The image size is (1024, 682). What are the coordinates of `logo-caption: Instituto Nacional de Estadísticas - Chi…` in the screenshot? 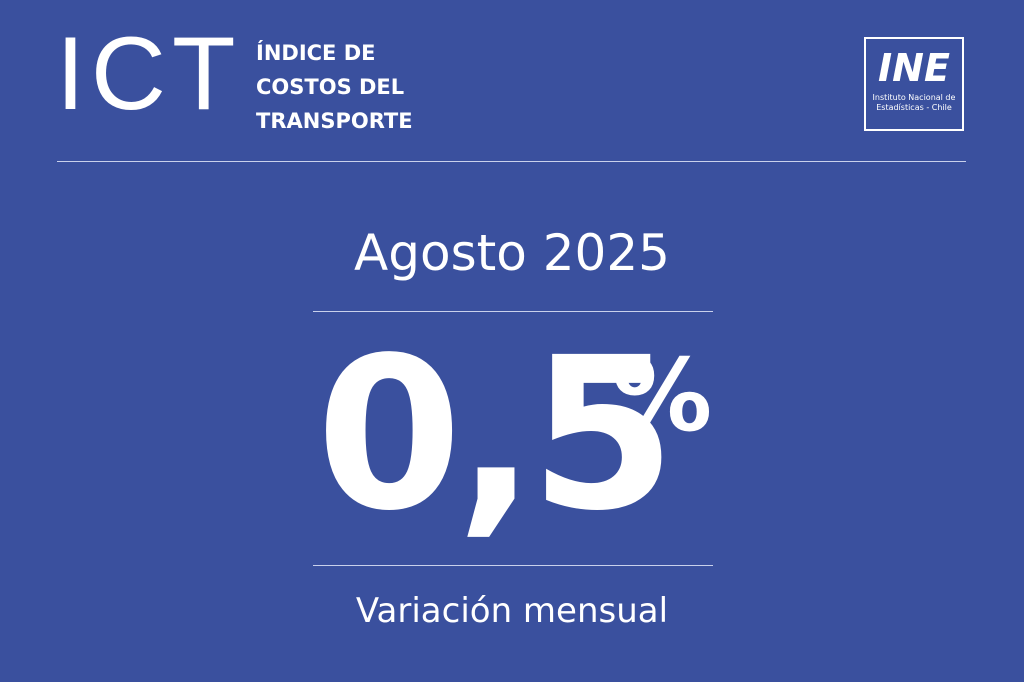 It's located at (914, 103).